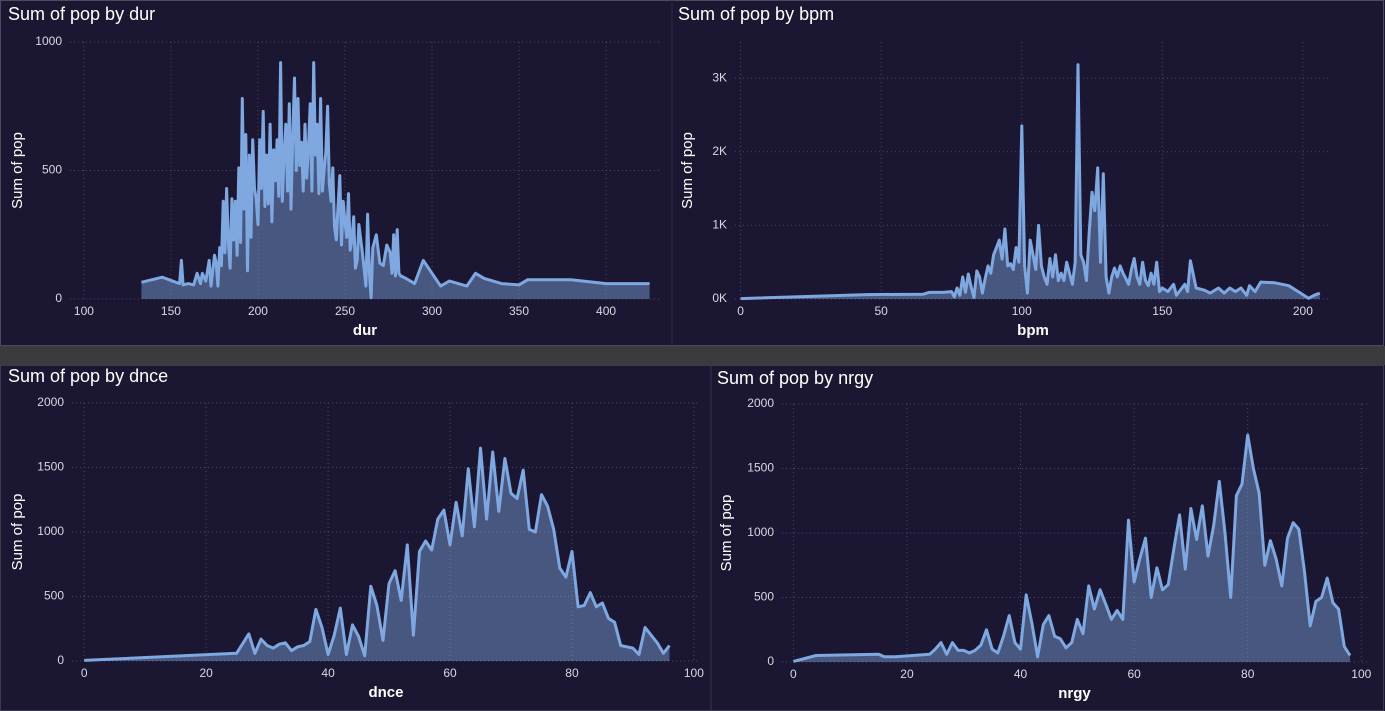 This screenshot has height=711, width=1385. I want to click on y-tick-label: 0K, so click(719, 298).